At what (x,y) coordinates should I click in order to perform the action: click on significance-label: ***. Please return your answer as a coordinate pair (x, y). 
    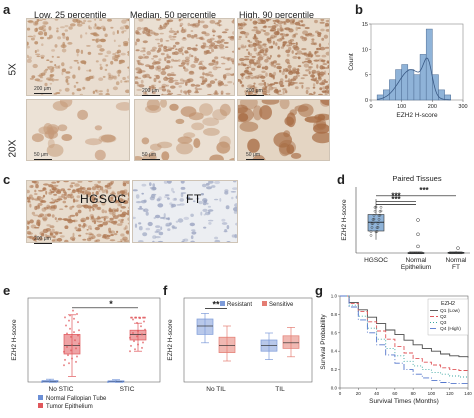
    Looking at the image, I should click on (424, 190).